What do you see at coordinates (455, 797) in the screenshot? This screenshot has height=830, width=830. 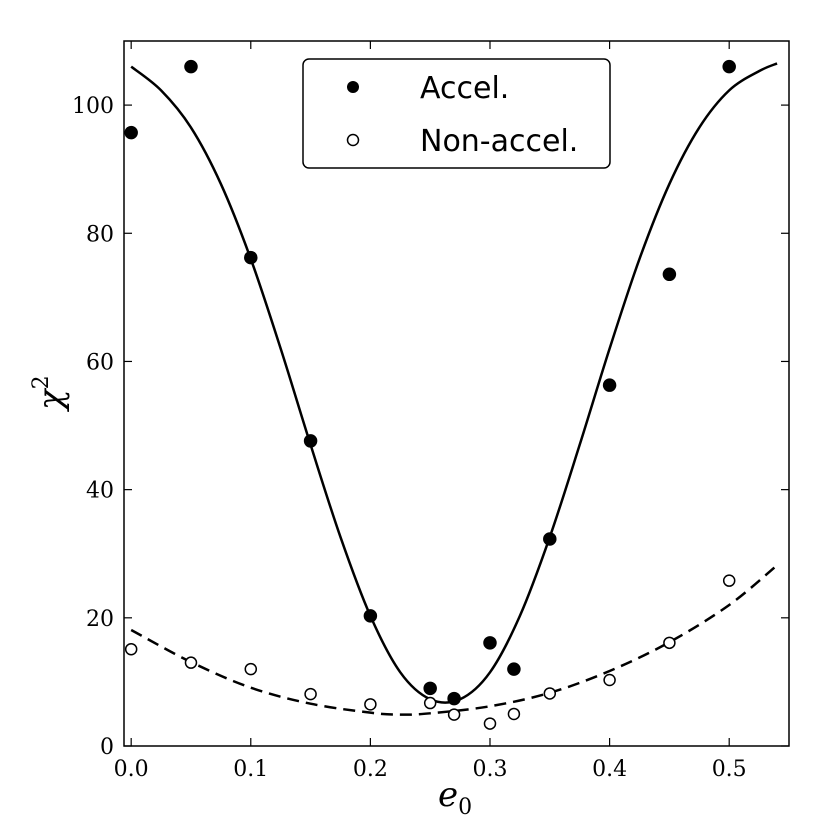 I see `x-axis-title: e0` at bounding box center [455, 797].